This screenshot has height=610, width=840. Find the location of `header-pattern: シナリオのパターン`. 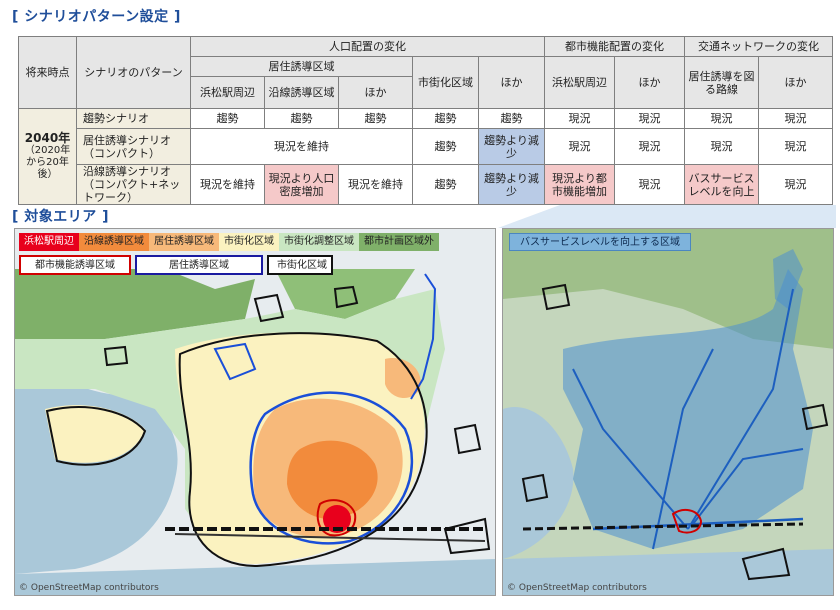

header-pattern: シナリオのパターン is located at coordinates (133, 72).